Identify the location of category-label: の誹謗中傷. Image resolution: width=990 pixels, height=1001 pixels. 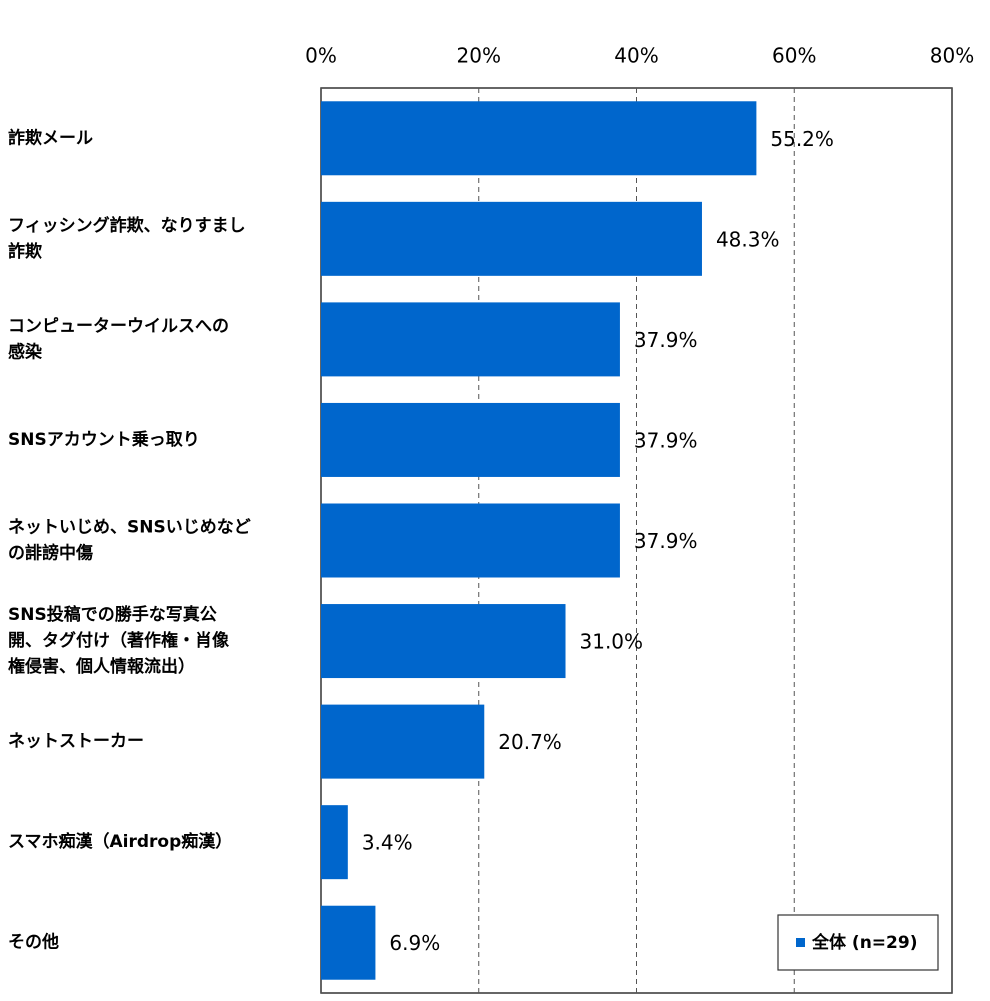
(50, 553).